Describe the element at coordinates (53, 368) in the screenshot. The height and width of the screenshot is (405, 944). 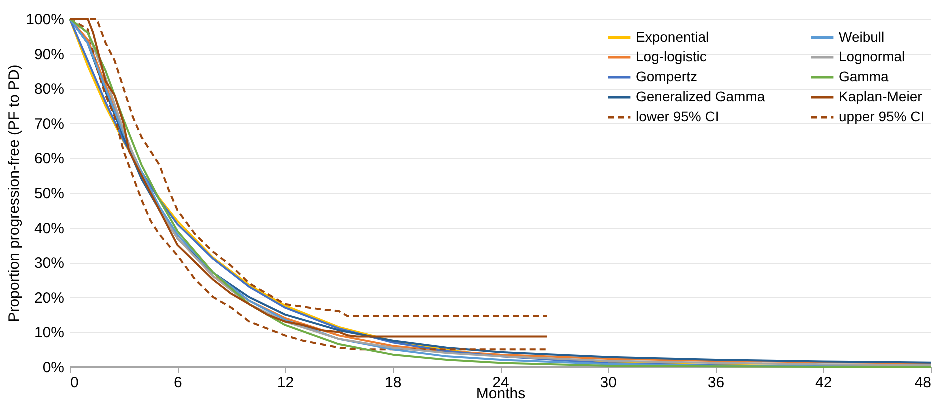
I see `y-tick-label: 0%` at that location.